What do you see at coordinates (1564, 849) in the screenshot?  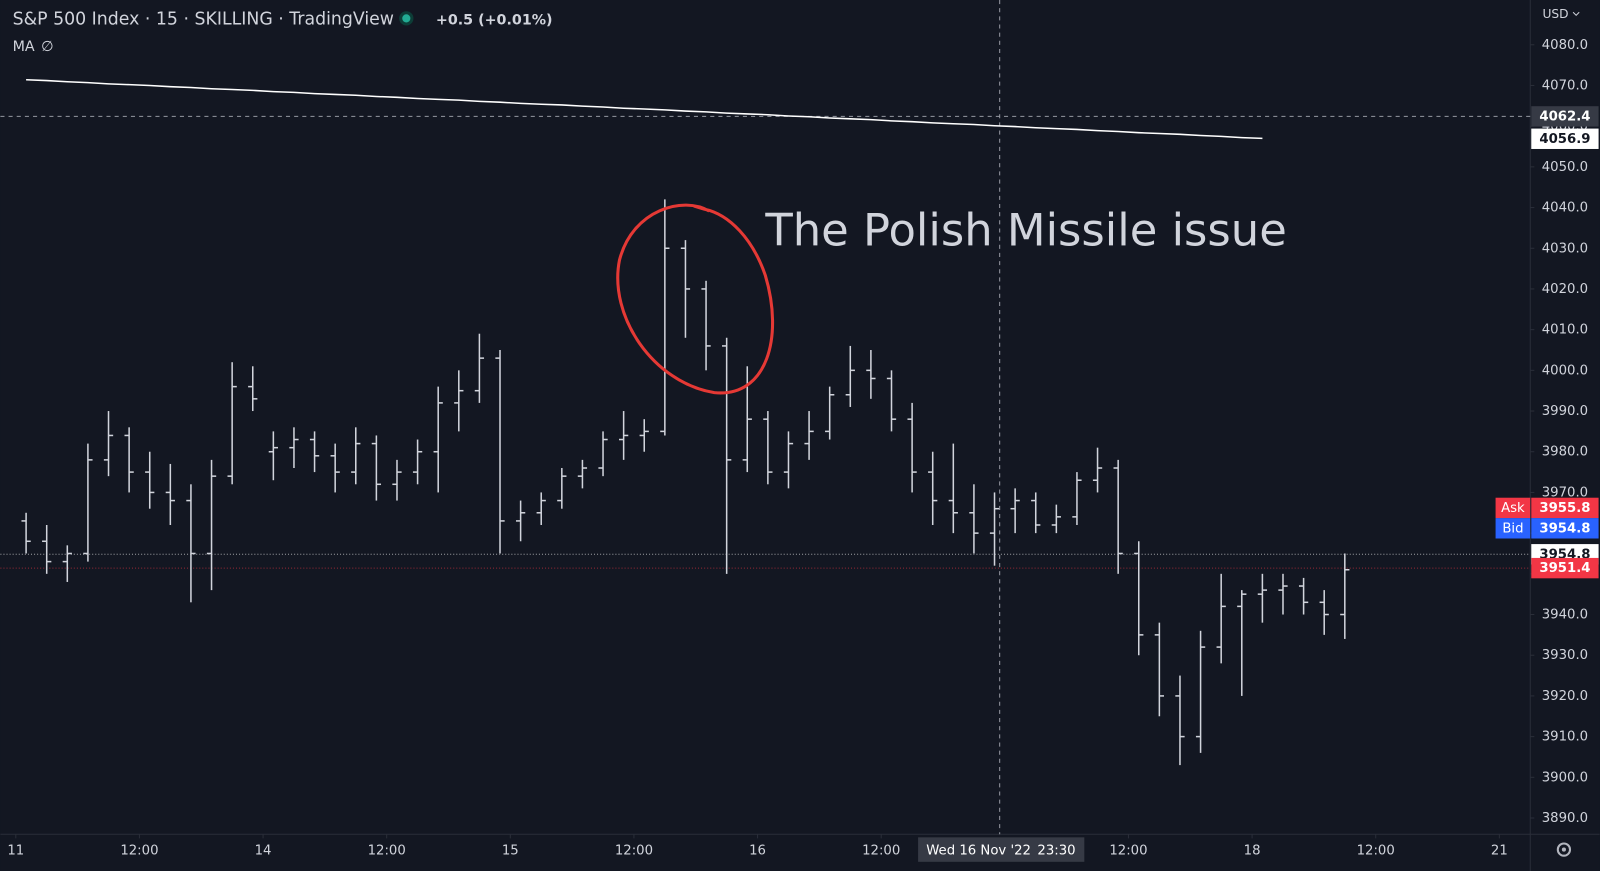 I see `settings-icon` at bounding box center [1564, 849].